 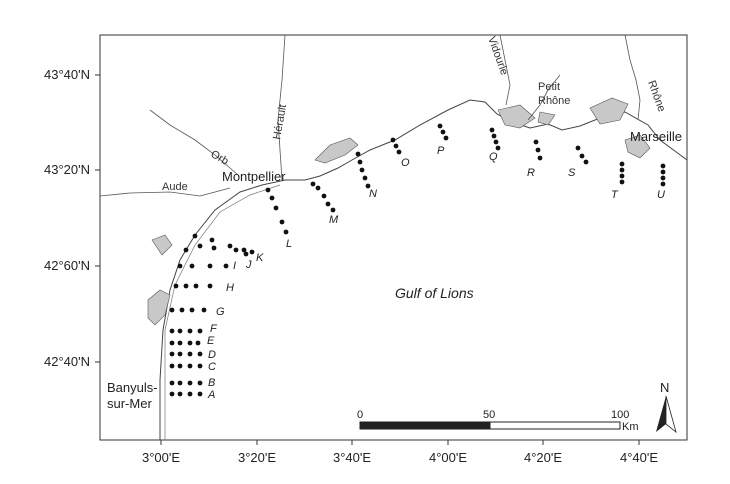 I want to click on transect-label-g: G, so click(x=220, y=312).